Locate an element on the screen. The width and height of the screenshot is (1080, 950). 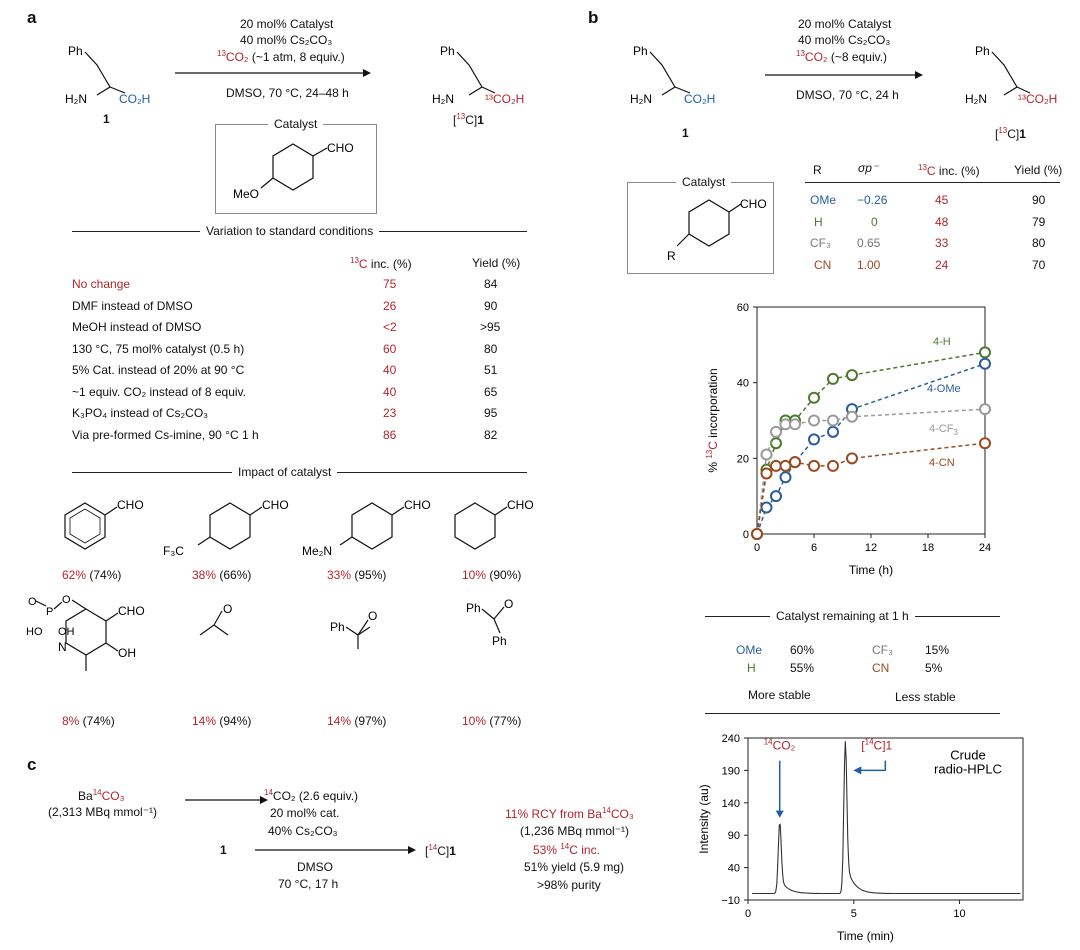
x-axis-label: Time (min) is located at coordinates (865, 936).